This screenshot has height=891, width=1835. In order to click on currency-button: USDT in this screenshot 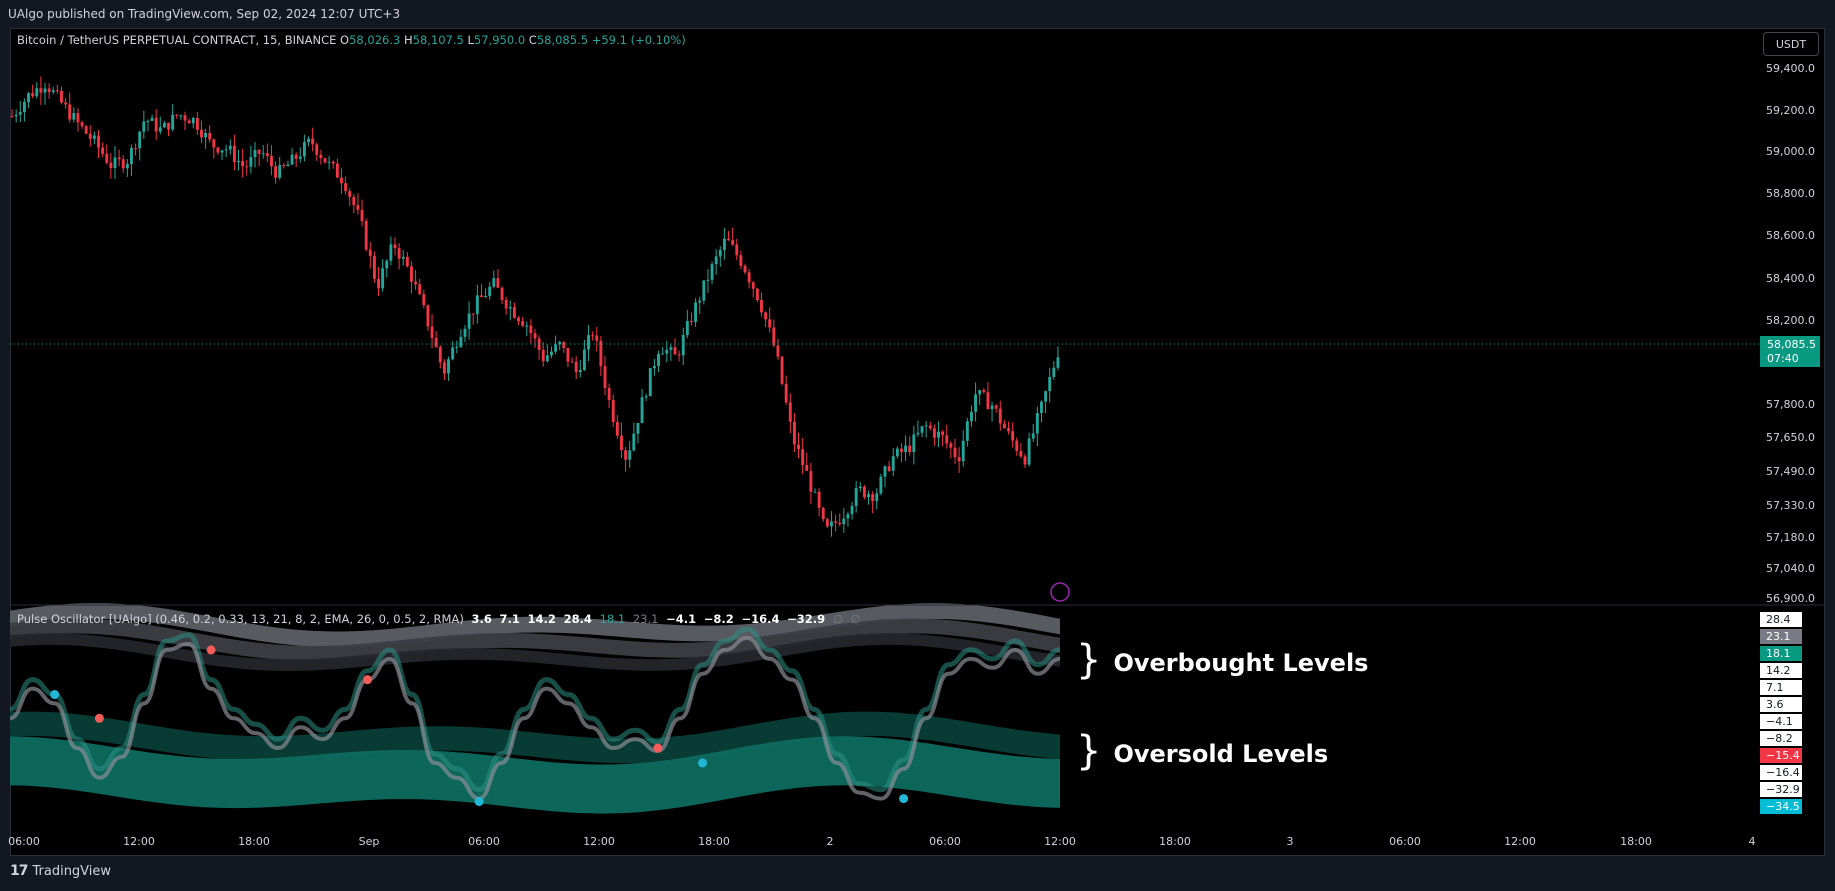, I will do `click(1791, 44)`.